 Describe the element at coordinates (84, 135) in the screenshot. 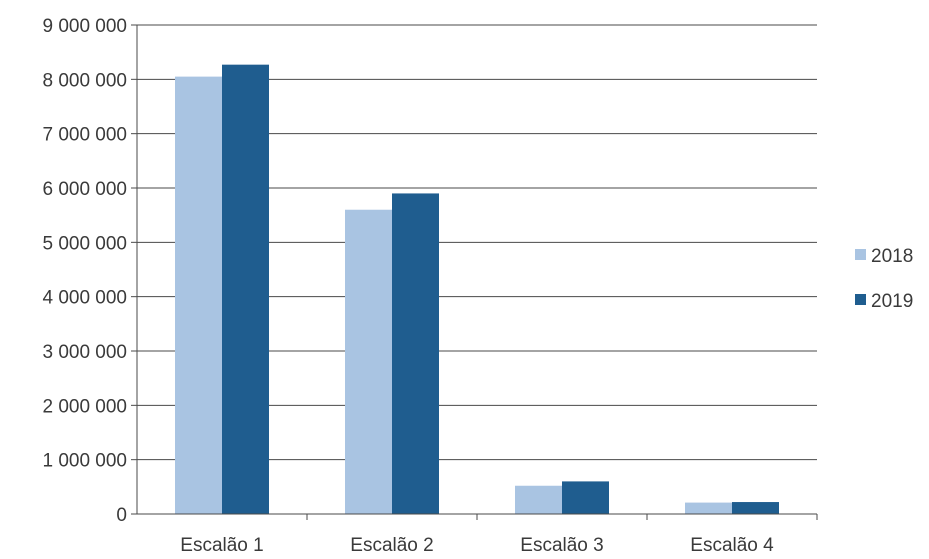

I see `y-tick-label: 7 000 000` at that location.